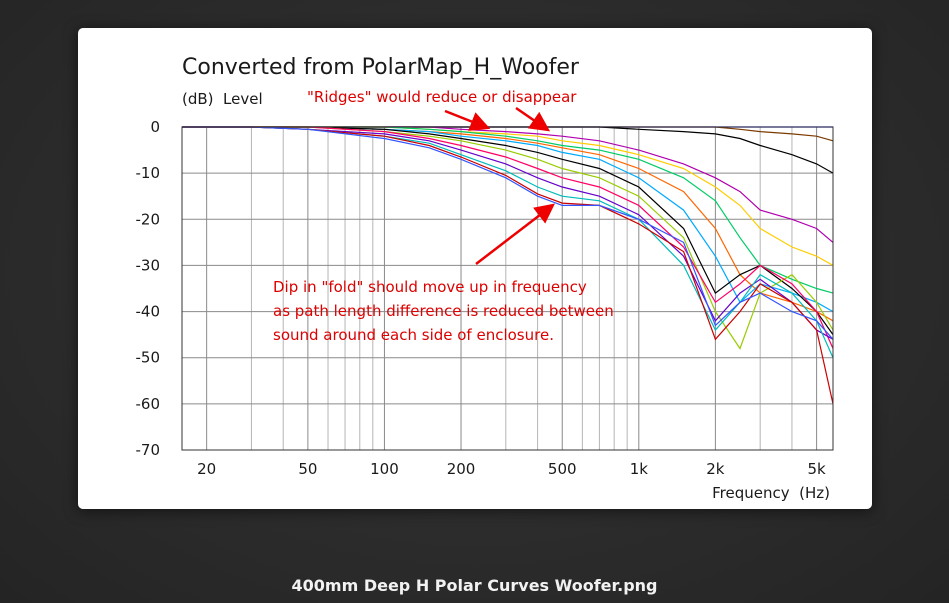 This screenshot has width=949, height=603. Describe the element at coordinates (206, 469) in the screenshot. I see `x-tick-label: 20` at that location.